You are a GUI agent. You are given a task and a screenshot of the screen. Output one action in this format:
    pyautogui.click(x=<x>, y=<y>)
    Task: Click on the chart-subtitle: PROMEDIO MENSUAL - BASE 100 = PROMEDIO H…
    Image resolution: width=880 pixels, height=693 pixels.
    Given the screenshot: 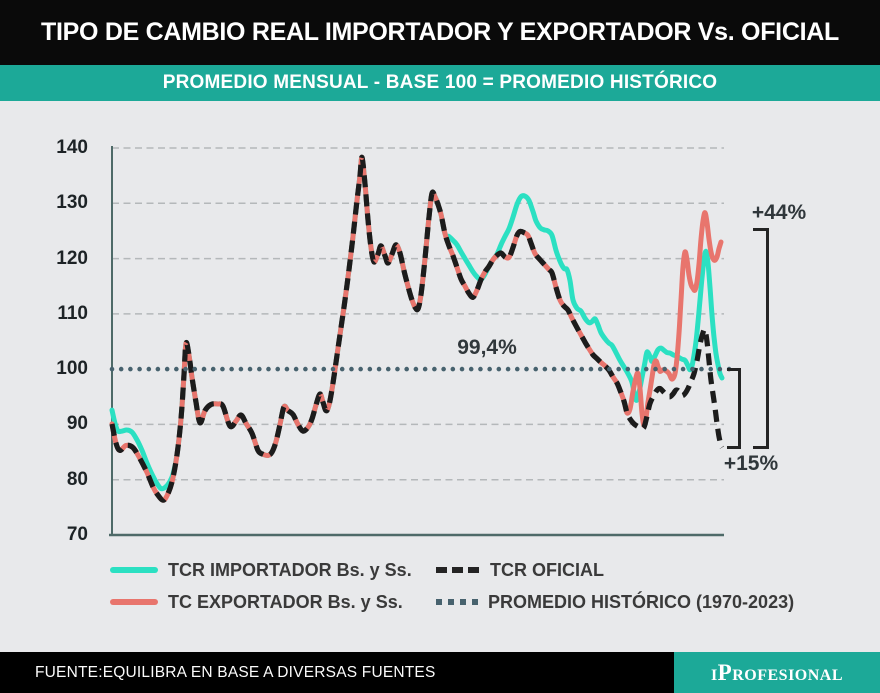 What is the action you would take?
    pyautogui.click(x=440, y=82)
    